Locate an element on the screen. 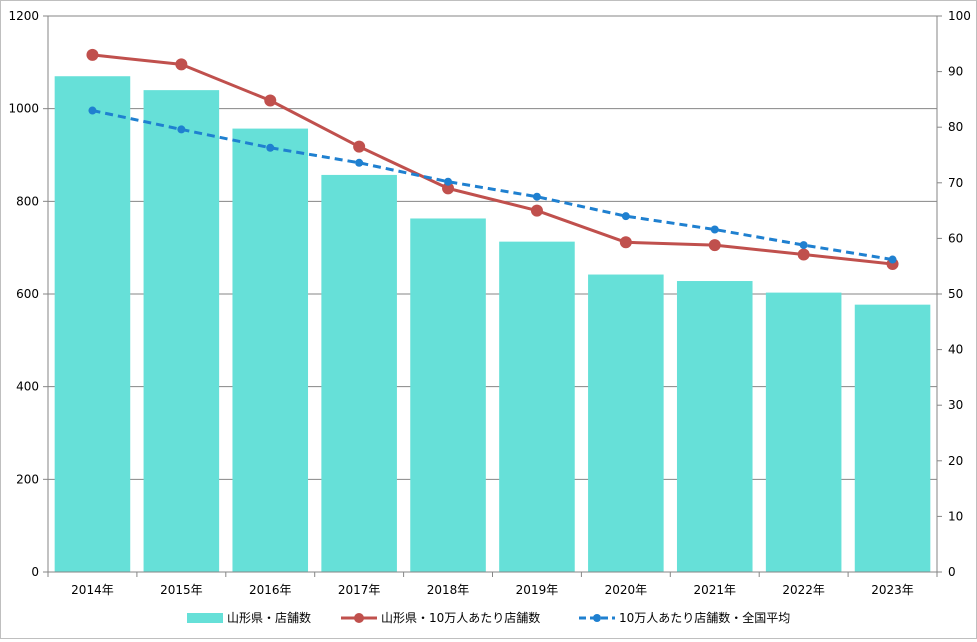  right-axis-tick-label: 90 is located at coordinates (955, 72).